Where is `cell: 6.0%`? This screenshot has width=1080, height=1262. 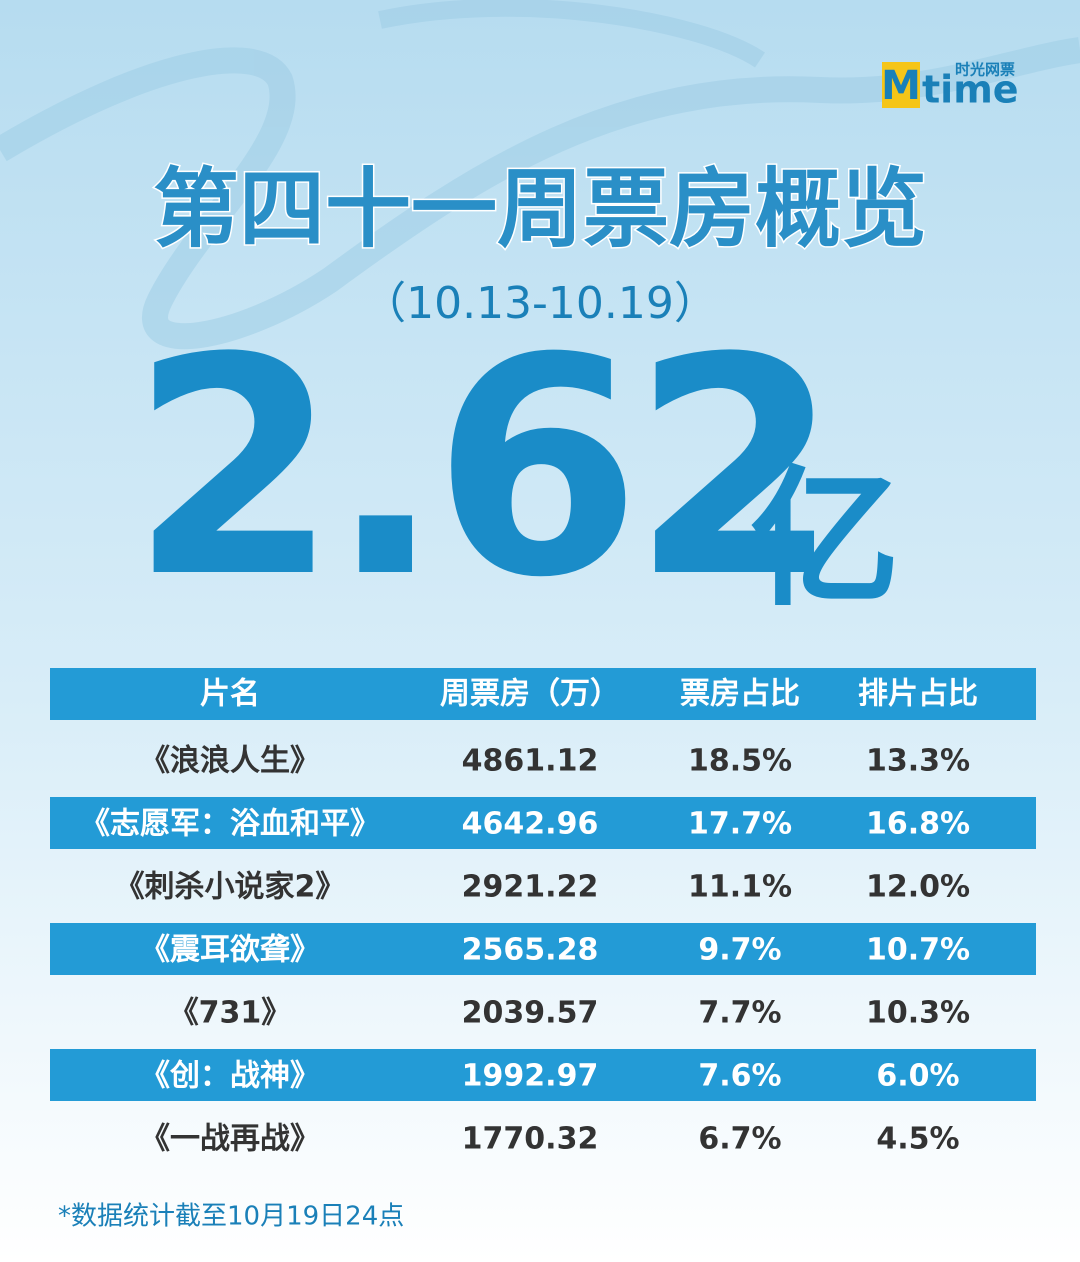 cell: 6.0% is located at coordinates (917, 1076).